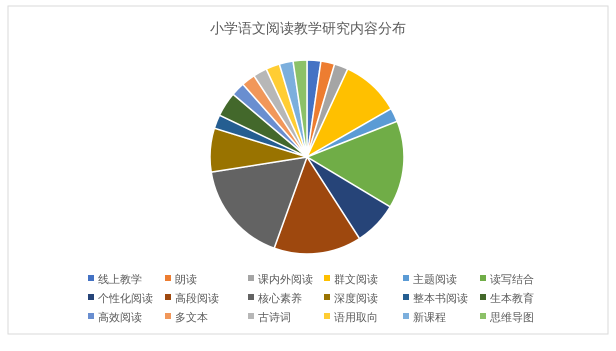 The image size is (616, 351). What do you see at coordinates (120, 279) in the screenshot?
I see `legend-label: 线上教学` at bounding box center [120, 279].